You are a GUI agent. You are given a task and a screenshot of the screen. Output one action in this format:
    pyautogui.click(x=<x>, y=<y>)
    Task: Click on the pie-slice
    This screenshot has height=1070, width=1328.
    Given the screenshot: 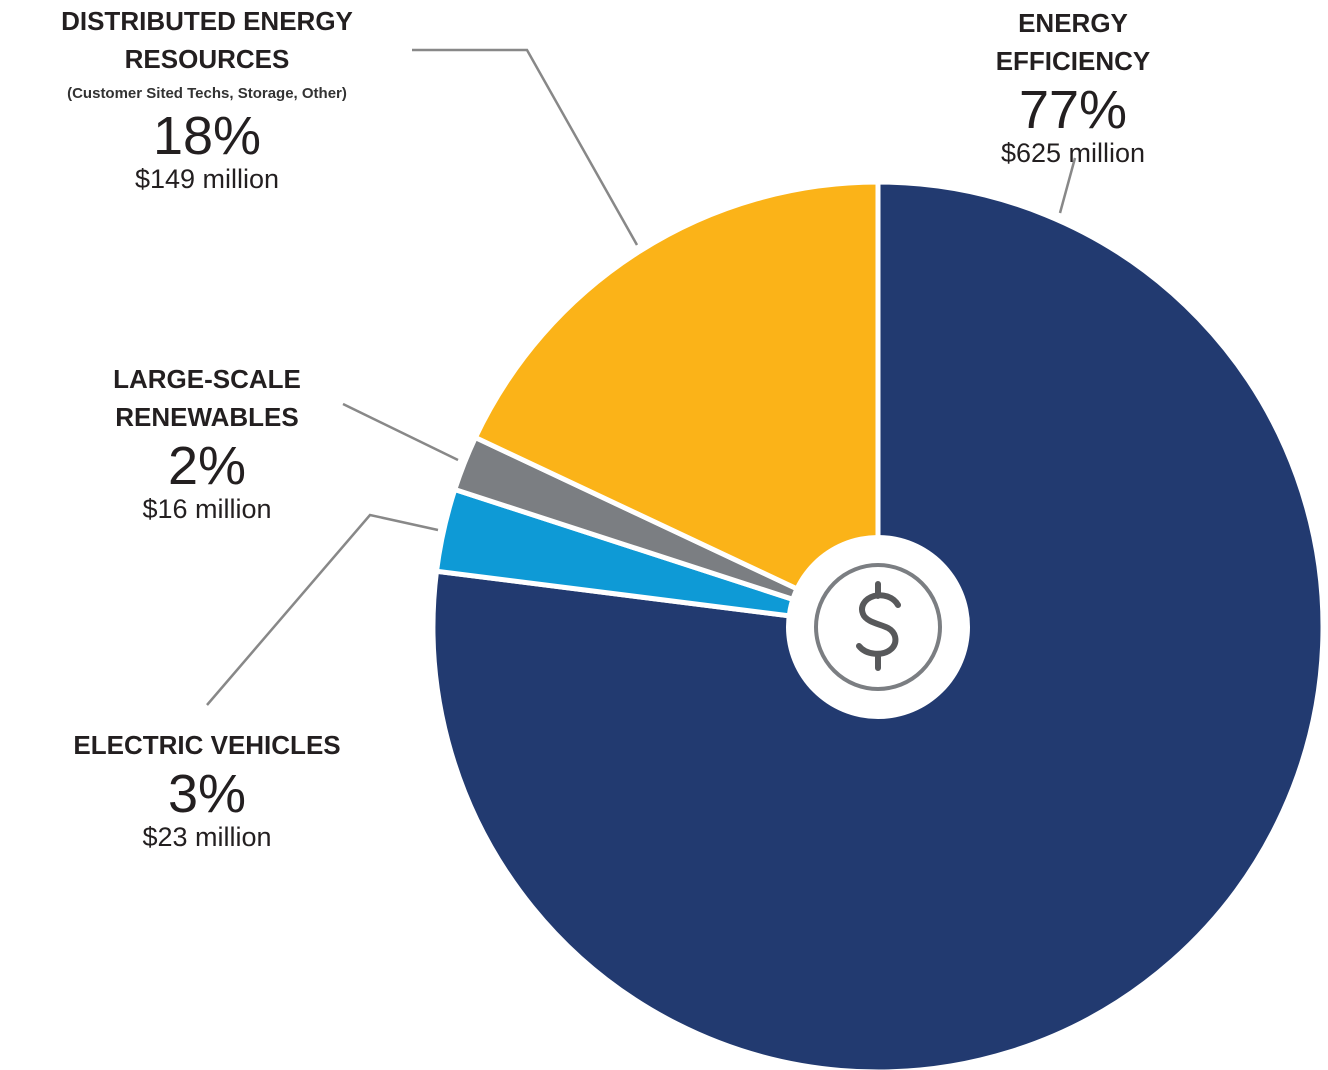 What is the action you would take?
    pyautogui.click(x=676, y=404)
    